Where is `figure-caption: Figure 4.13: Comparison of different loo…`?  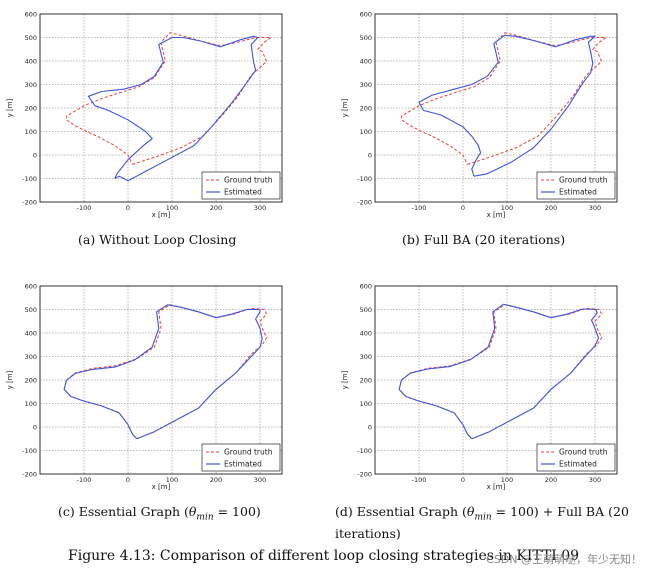
figure-caption: Figure 4.13: Comparison of different loo… is located at coordinates (324, 556).